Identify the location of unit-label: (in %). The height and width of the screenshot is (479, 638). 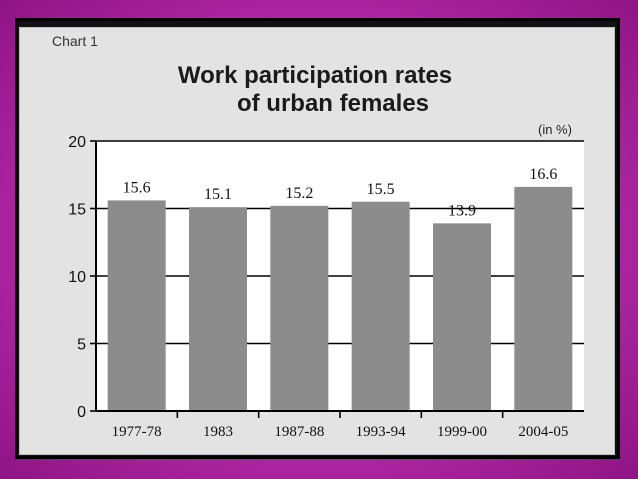
(555, 129).